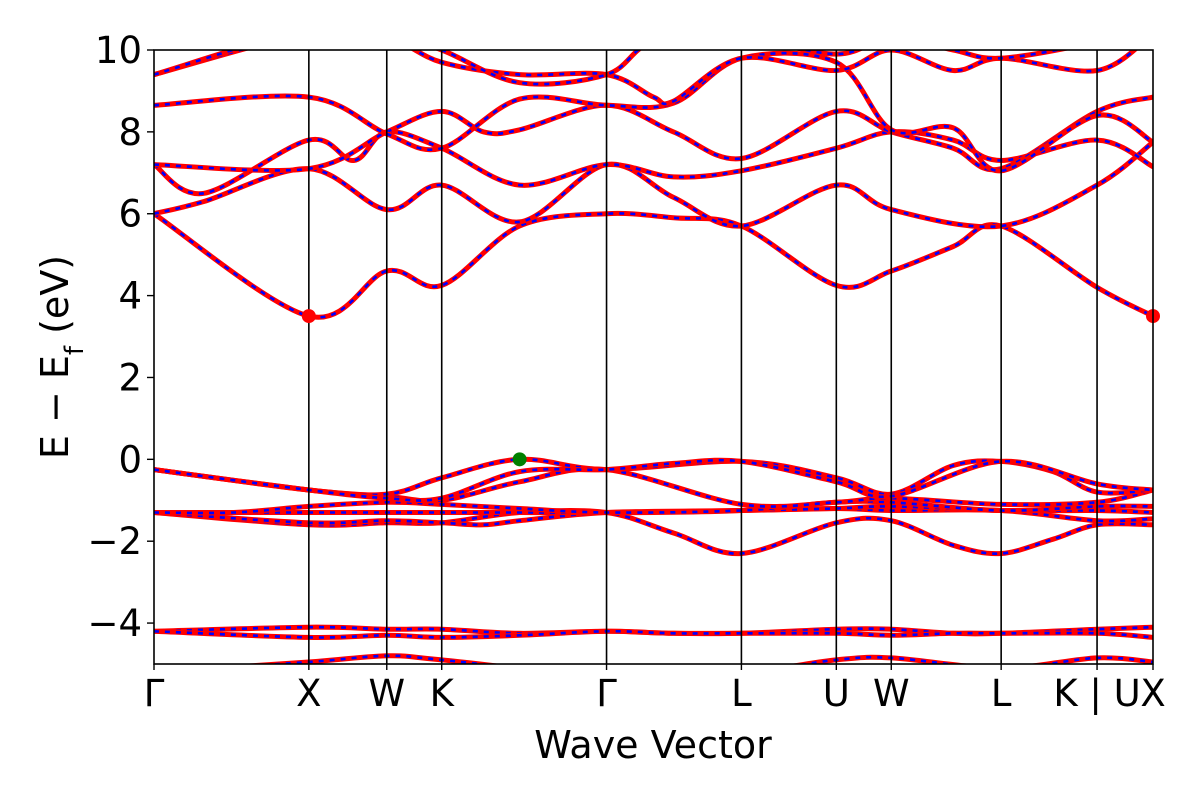 The image size is (1200, 800). I want to click on y-tick-label: −4, so click(114, 623).